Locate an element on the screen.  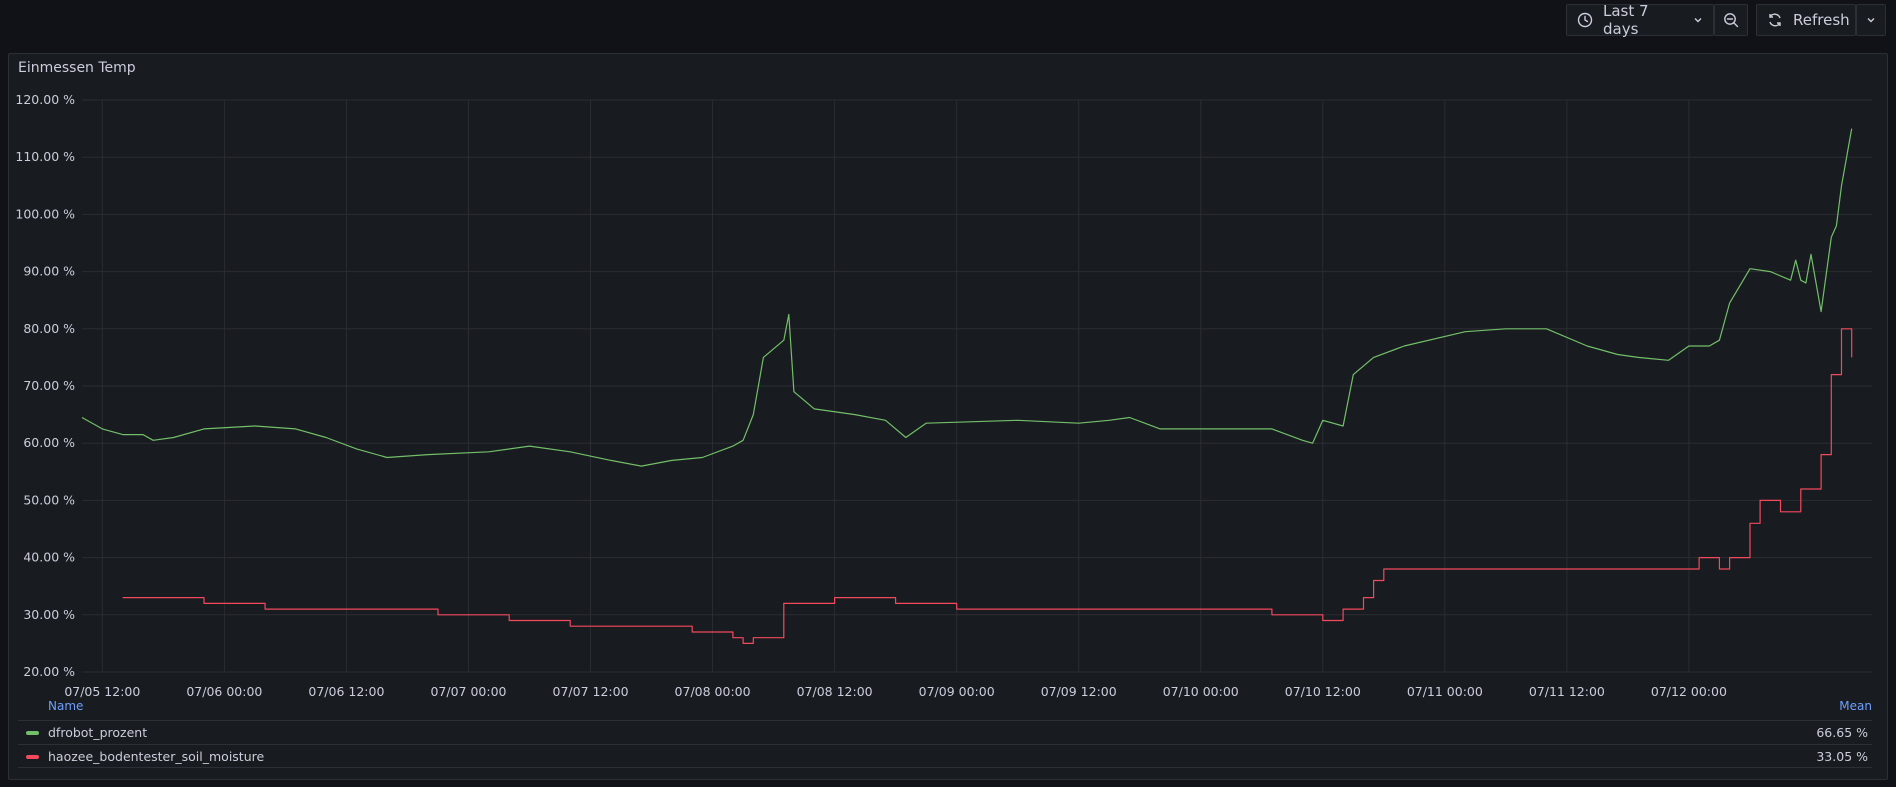
time-range-label: Last 7 days is located at coordinates (1626, 20).